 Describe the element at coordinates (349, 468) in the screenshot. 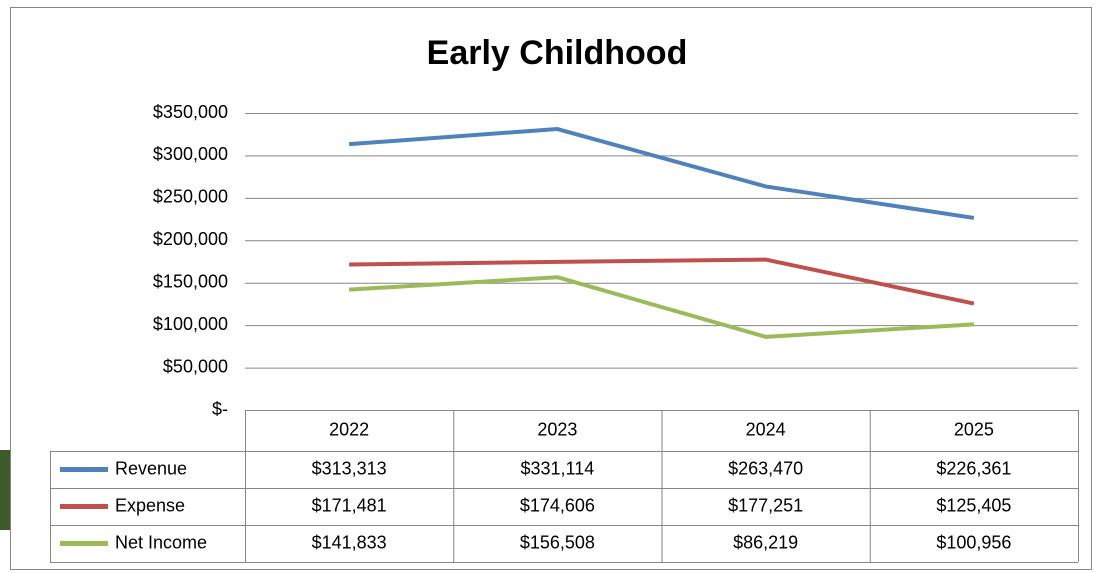

I see `table-value: $313,313` at that location.